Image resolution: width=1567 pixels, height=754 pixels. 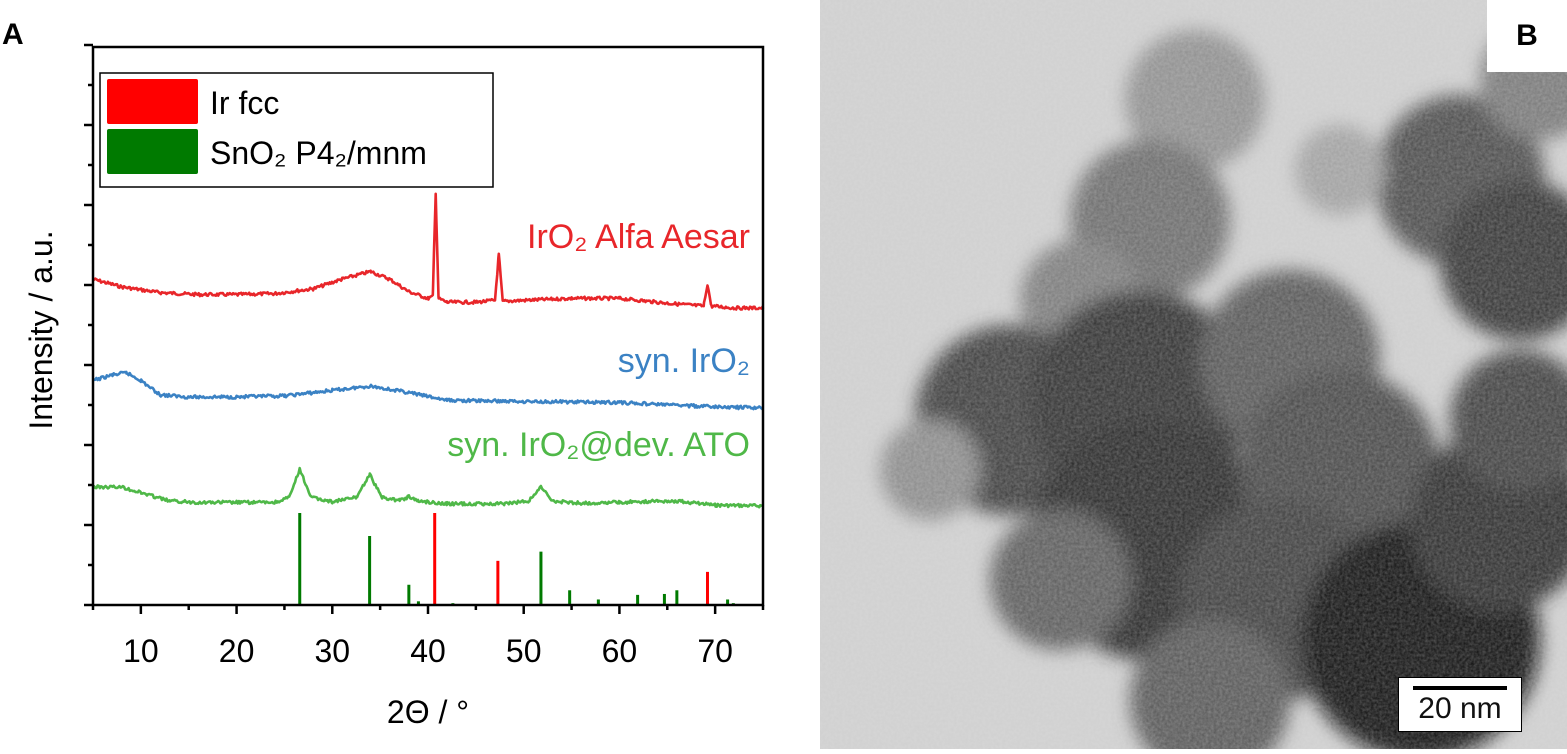 What do you see at coordinates (684, 361) in the screenshot?
I see `curve-label-syn-iro2: syn. IrO₂` at bounding box center [684, 361].